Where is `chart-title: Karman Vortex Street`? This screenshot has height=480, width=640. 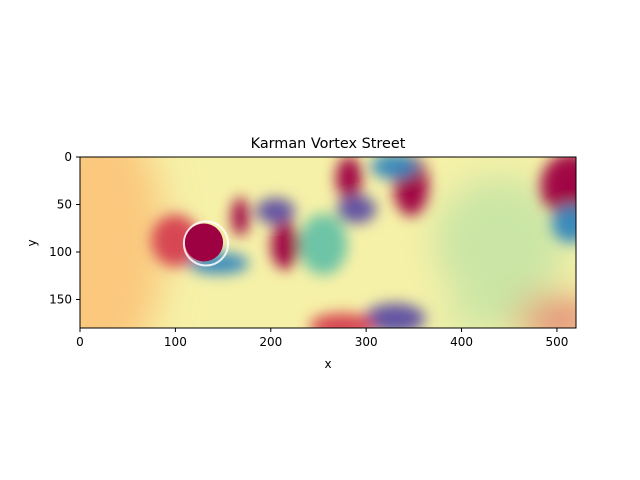
chart-title: Karman Vortex Street is located at coordinates (328, 144).